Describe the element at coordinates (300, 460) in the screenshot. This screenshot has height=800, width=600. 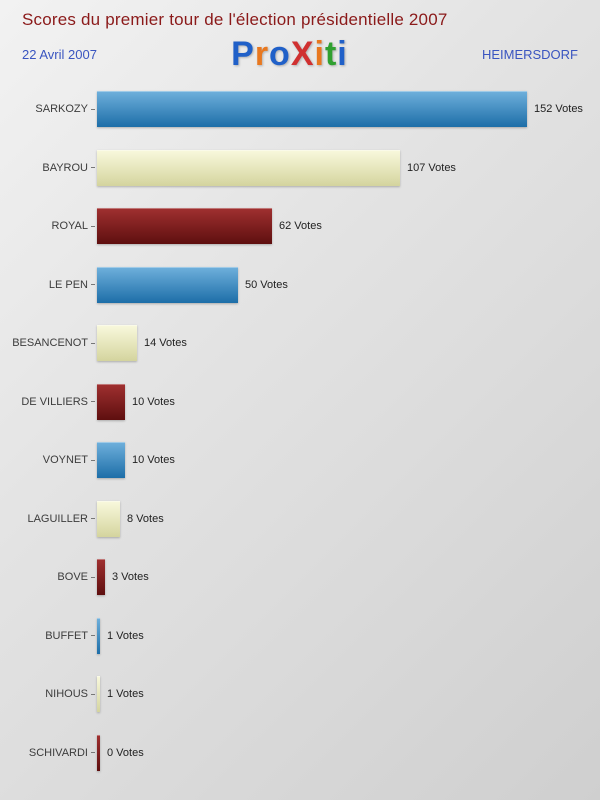
I see `bar-row: VOYNET 10 Votes` at that location.